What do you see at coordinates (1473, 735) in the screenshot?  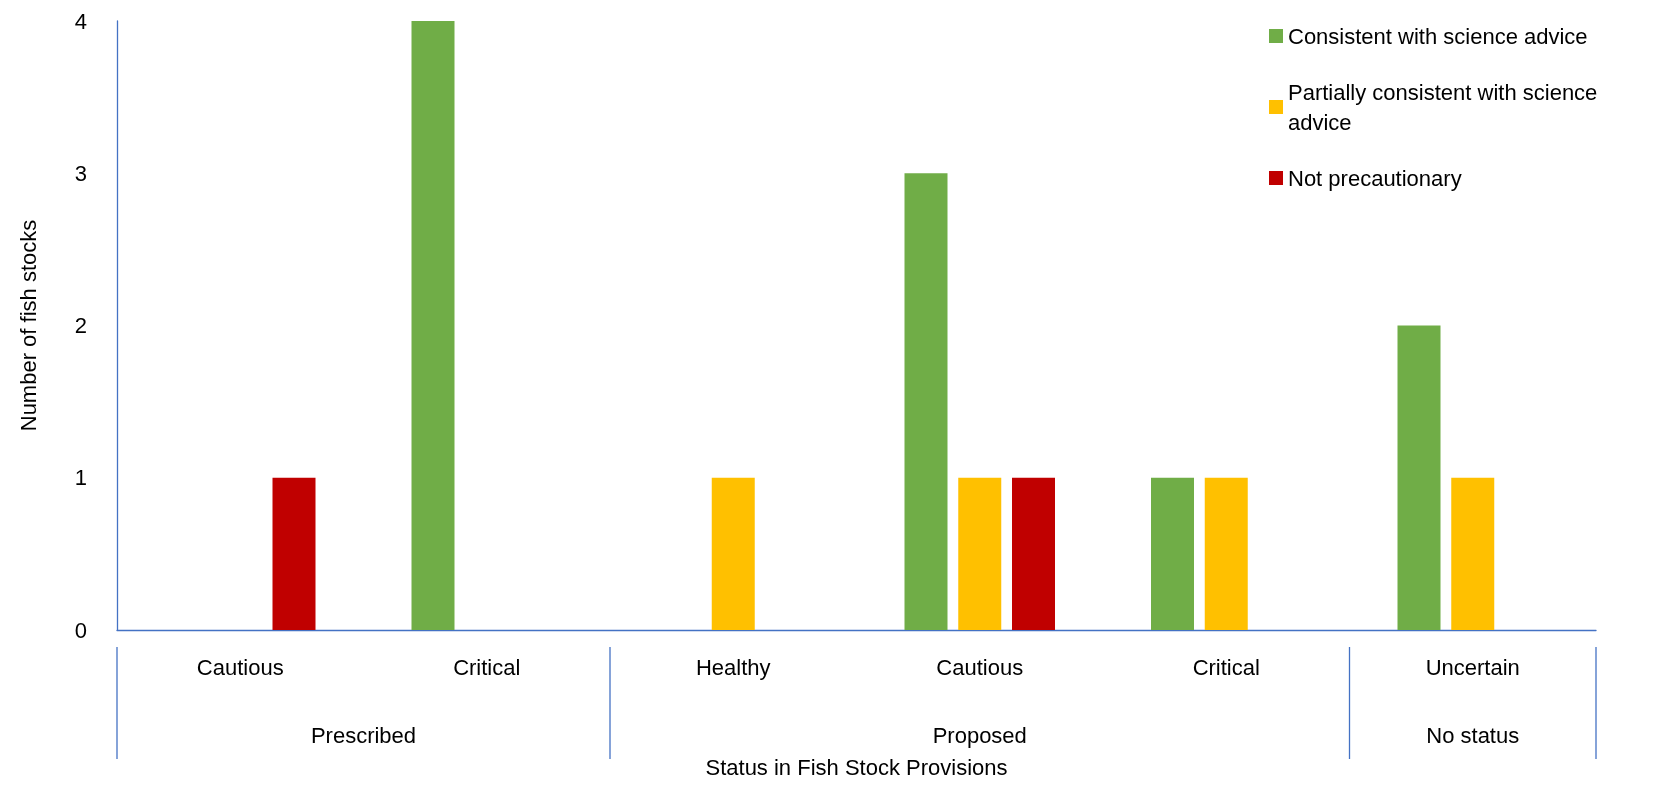 I see `text: No status` at bounding box center [1473, 735].